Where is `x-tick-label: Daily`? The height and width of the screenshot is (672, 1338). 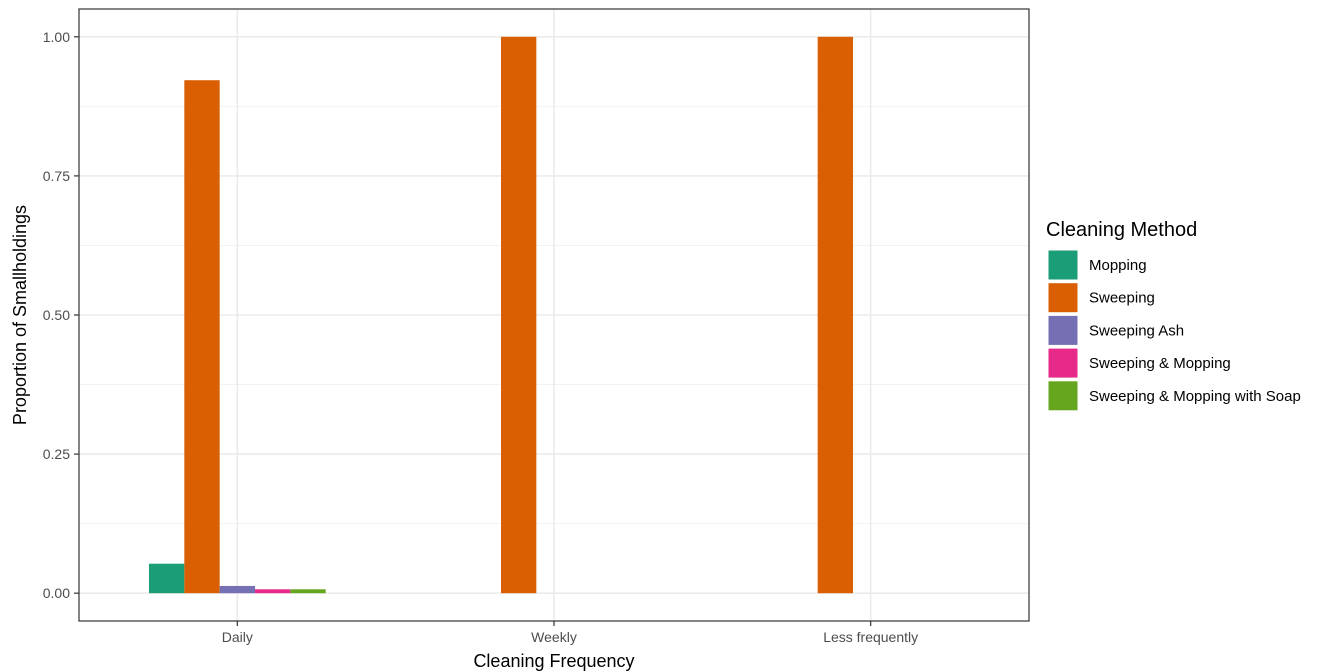 x-tick-label: Daily is located at coordinates (237, 637).